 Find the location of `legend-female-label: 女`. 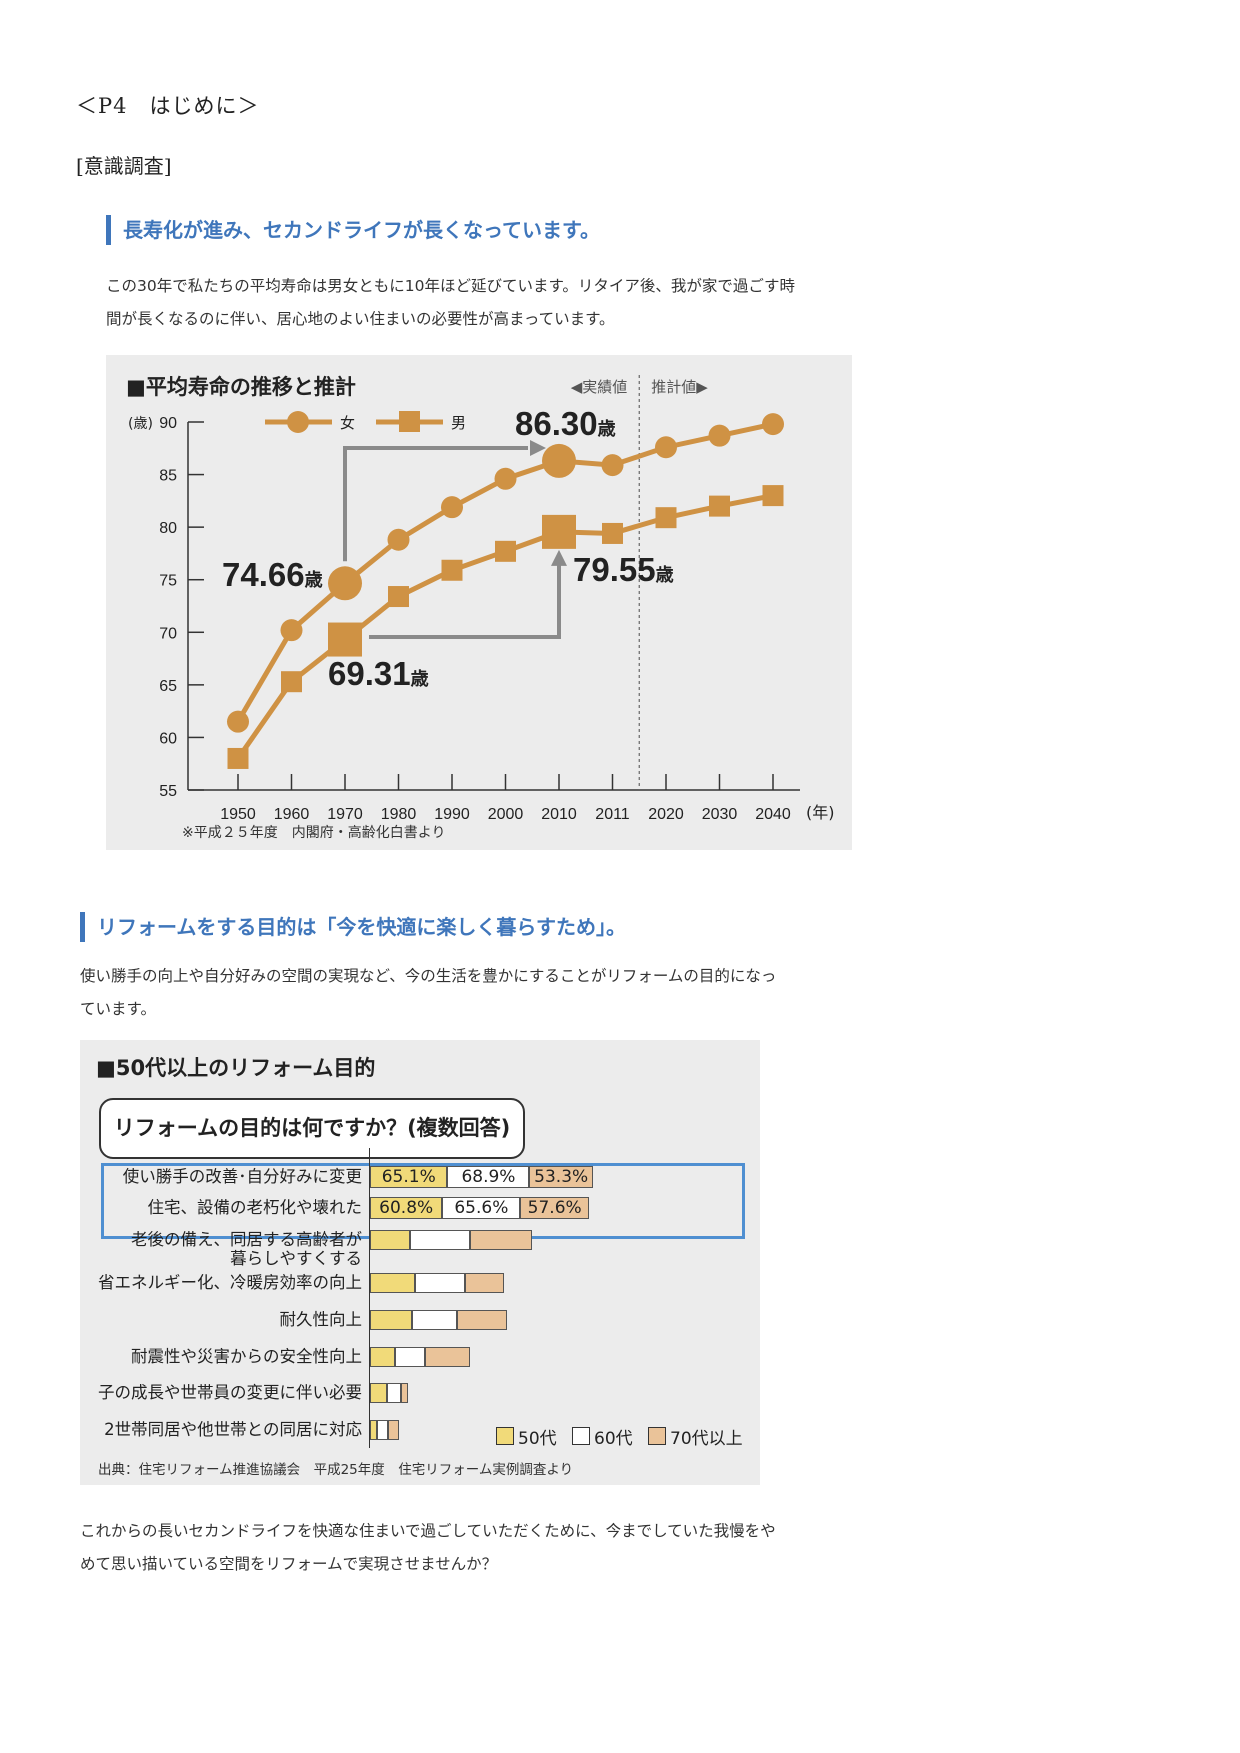

legend-female-label: 女 is located at coordinates (347, 423).